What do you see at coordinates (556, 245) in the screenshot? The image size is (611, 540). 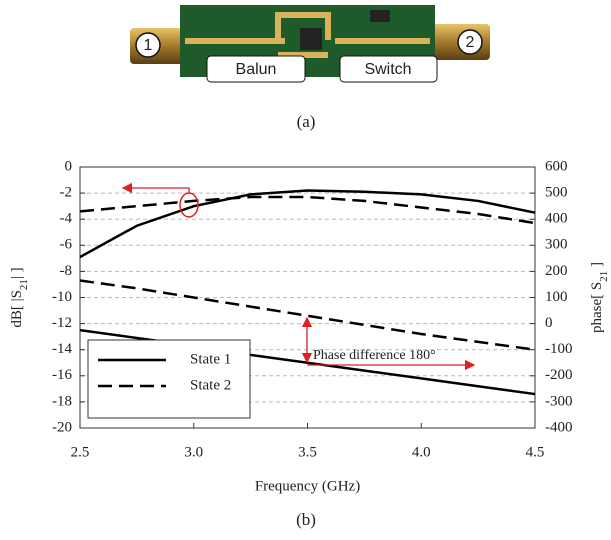 I see `y2-tick-label: 300` at bounding box center [556, 245].